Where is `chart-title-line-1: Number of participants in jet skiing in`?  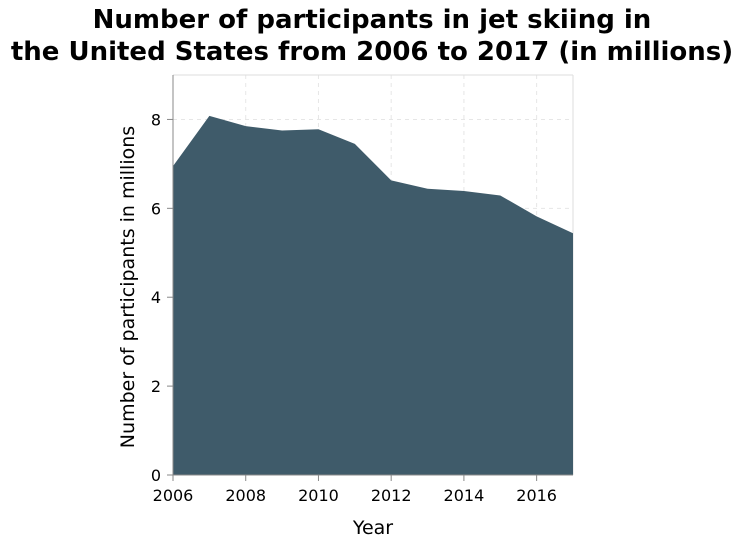
chart-title-line-1: Number of participants in jet skiing in is located at coordinates (372, 20).